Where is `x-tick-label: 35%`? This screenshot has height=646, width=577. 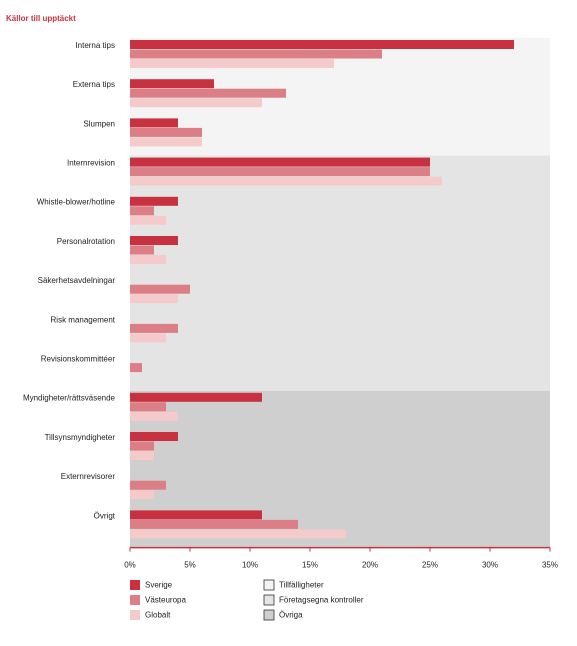
x-tick-label: 35% is located at coordinates (550, 565).